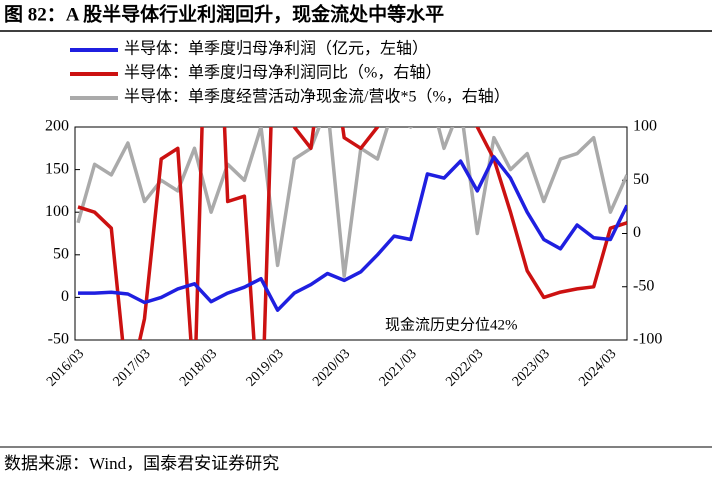 The image size is (712, 485). Describe the element at coordinates (531, 367) in the screenshot. I see `x-tick-label: 2023/03` at that location.